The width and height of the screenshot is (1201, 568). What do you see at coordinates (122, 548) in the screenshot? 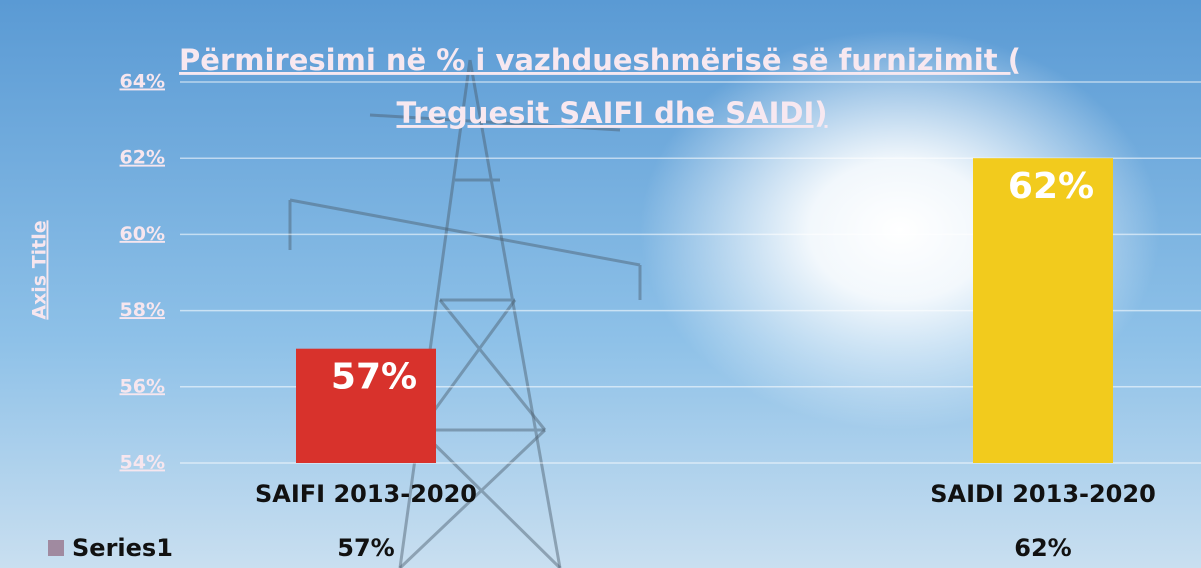
I see `legend-label: Series1` at bounding box center [122, 548].